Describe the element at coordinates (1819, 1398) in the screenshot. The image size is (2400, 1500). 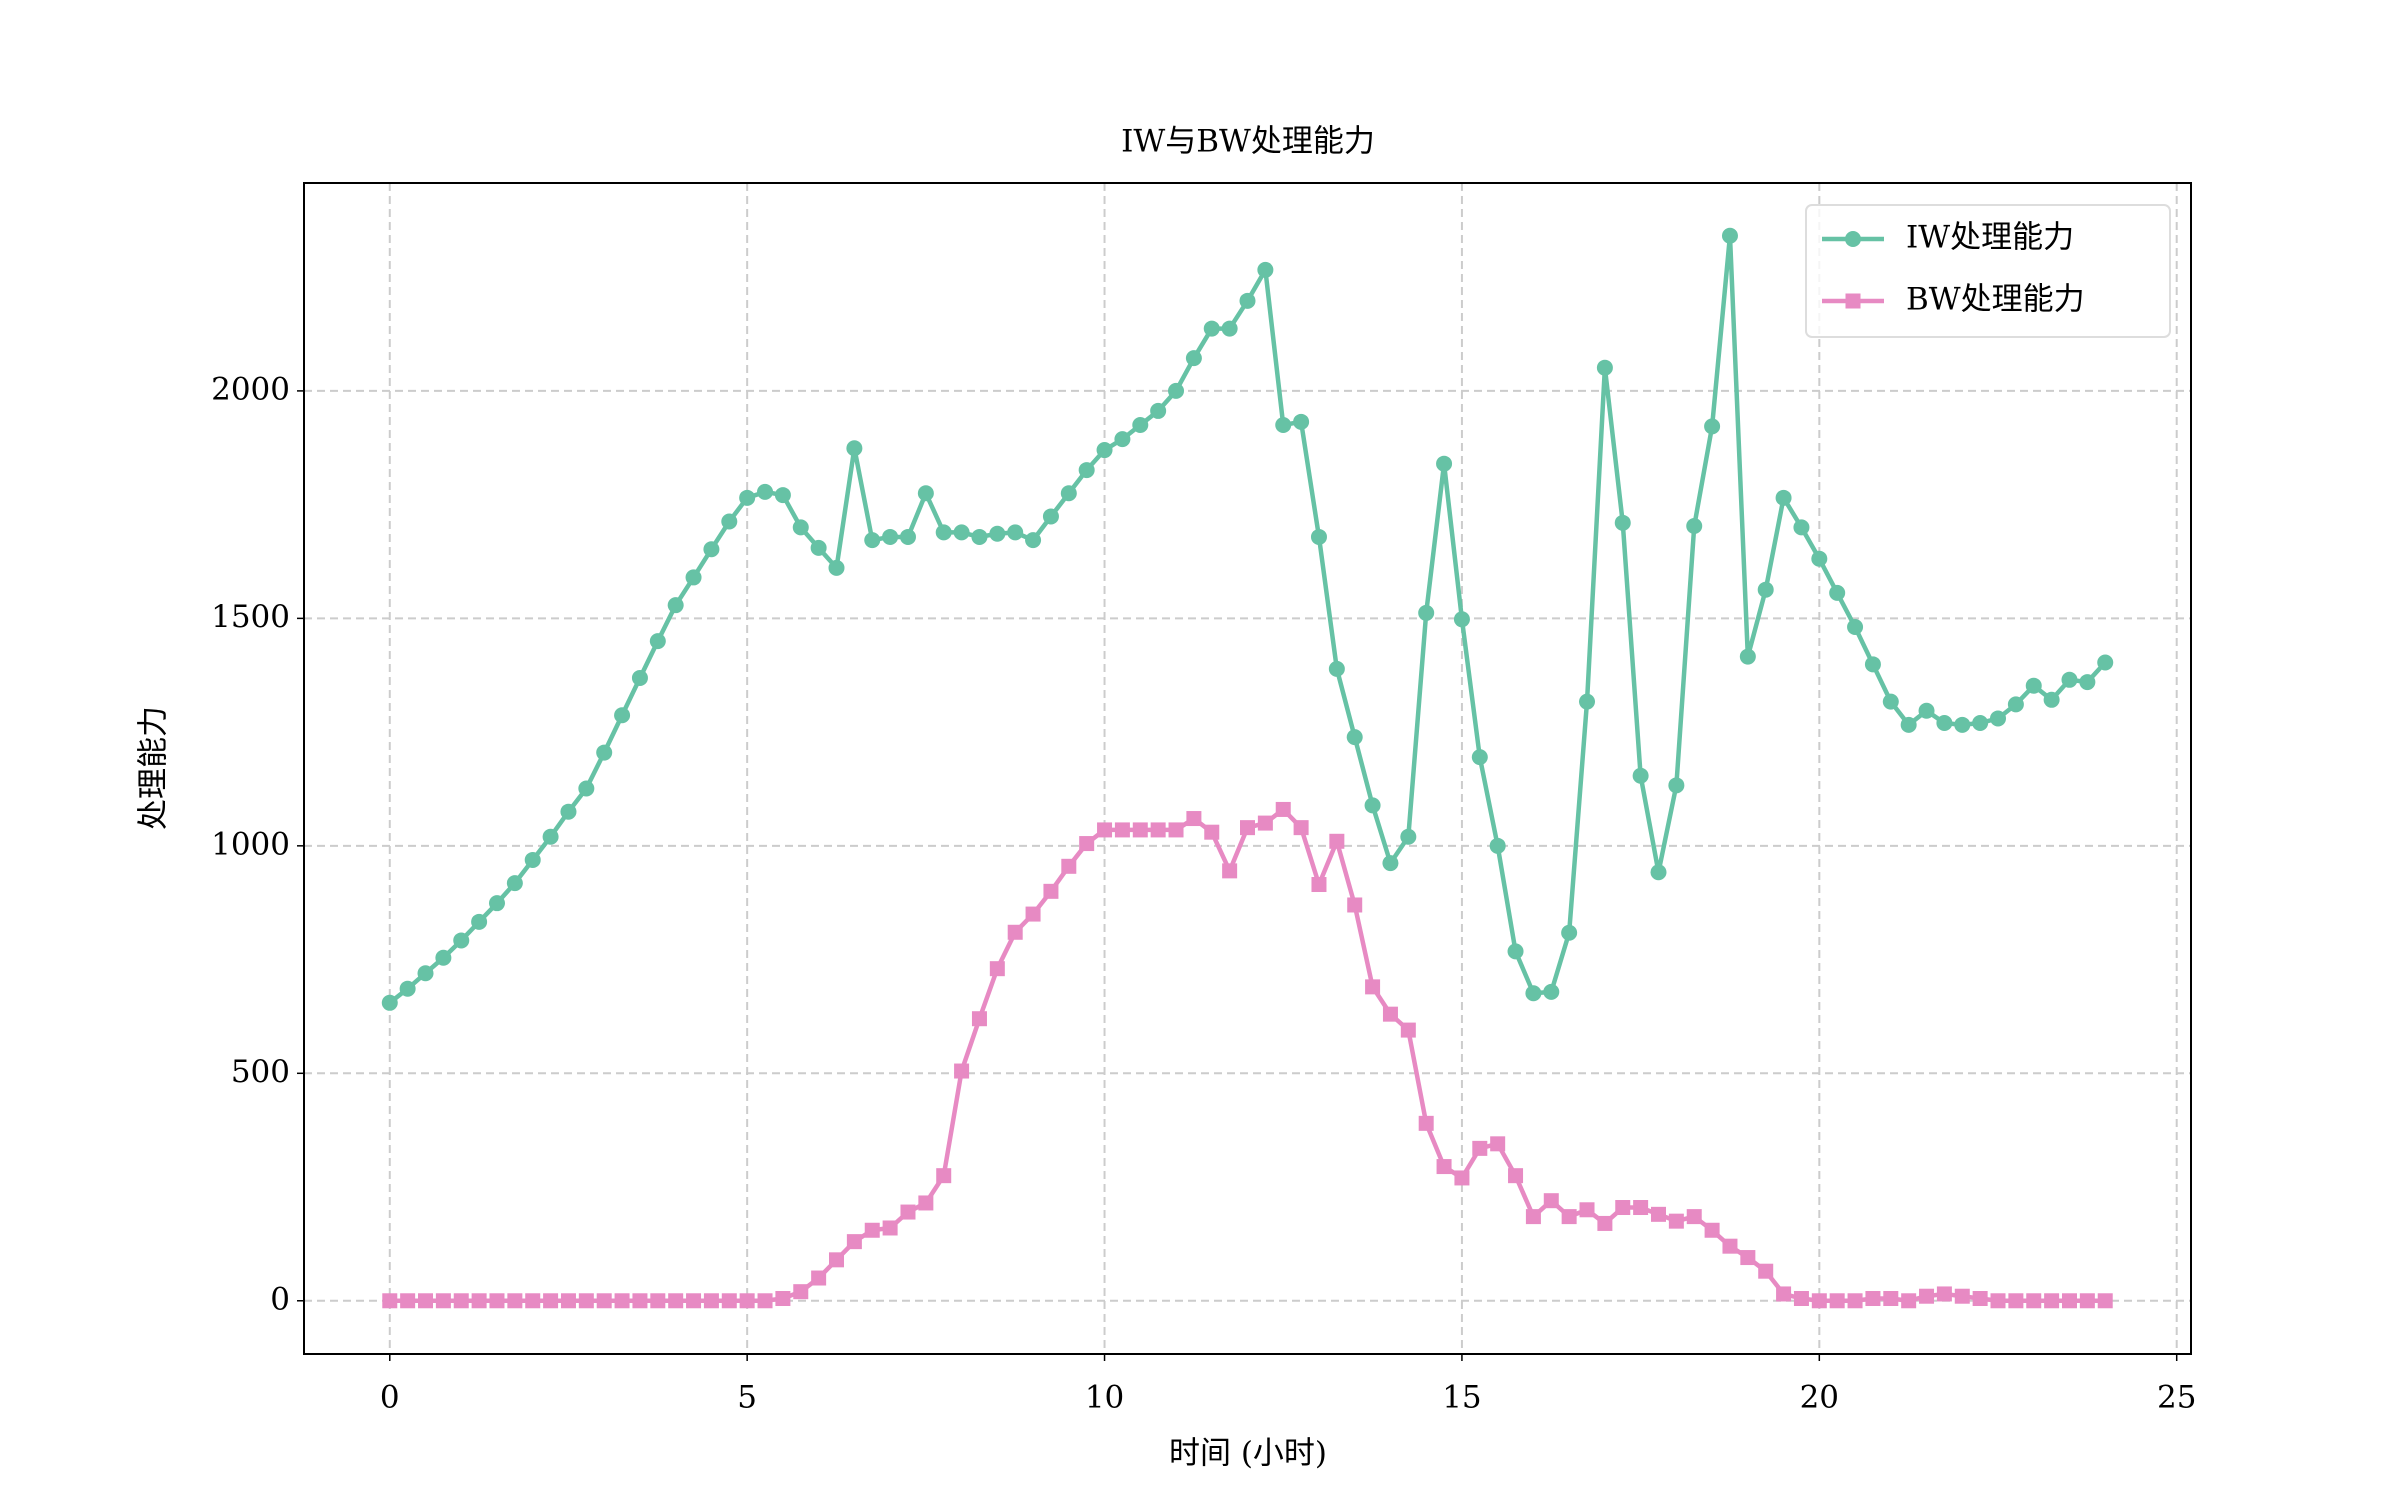
I see `x-tick-label: 20` at that location.